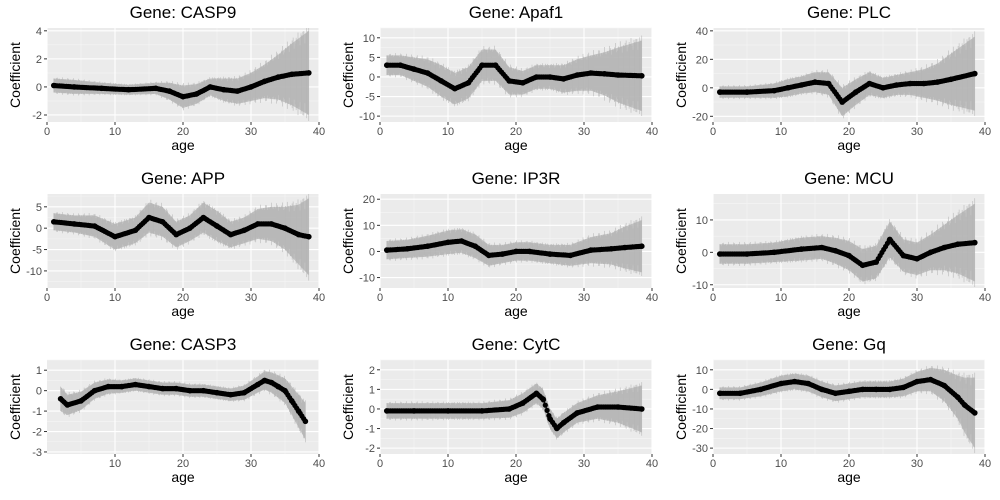 Image resolution: width=1000 pixels, height=500 pixels. Describe the element at coordinates (183, 344) in the screenshot. I see `chart-title: Gene: CASP3` at that location.